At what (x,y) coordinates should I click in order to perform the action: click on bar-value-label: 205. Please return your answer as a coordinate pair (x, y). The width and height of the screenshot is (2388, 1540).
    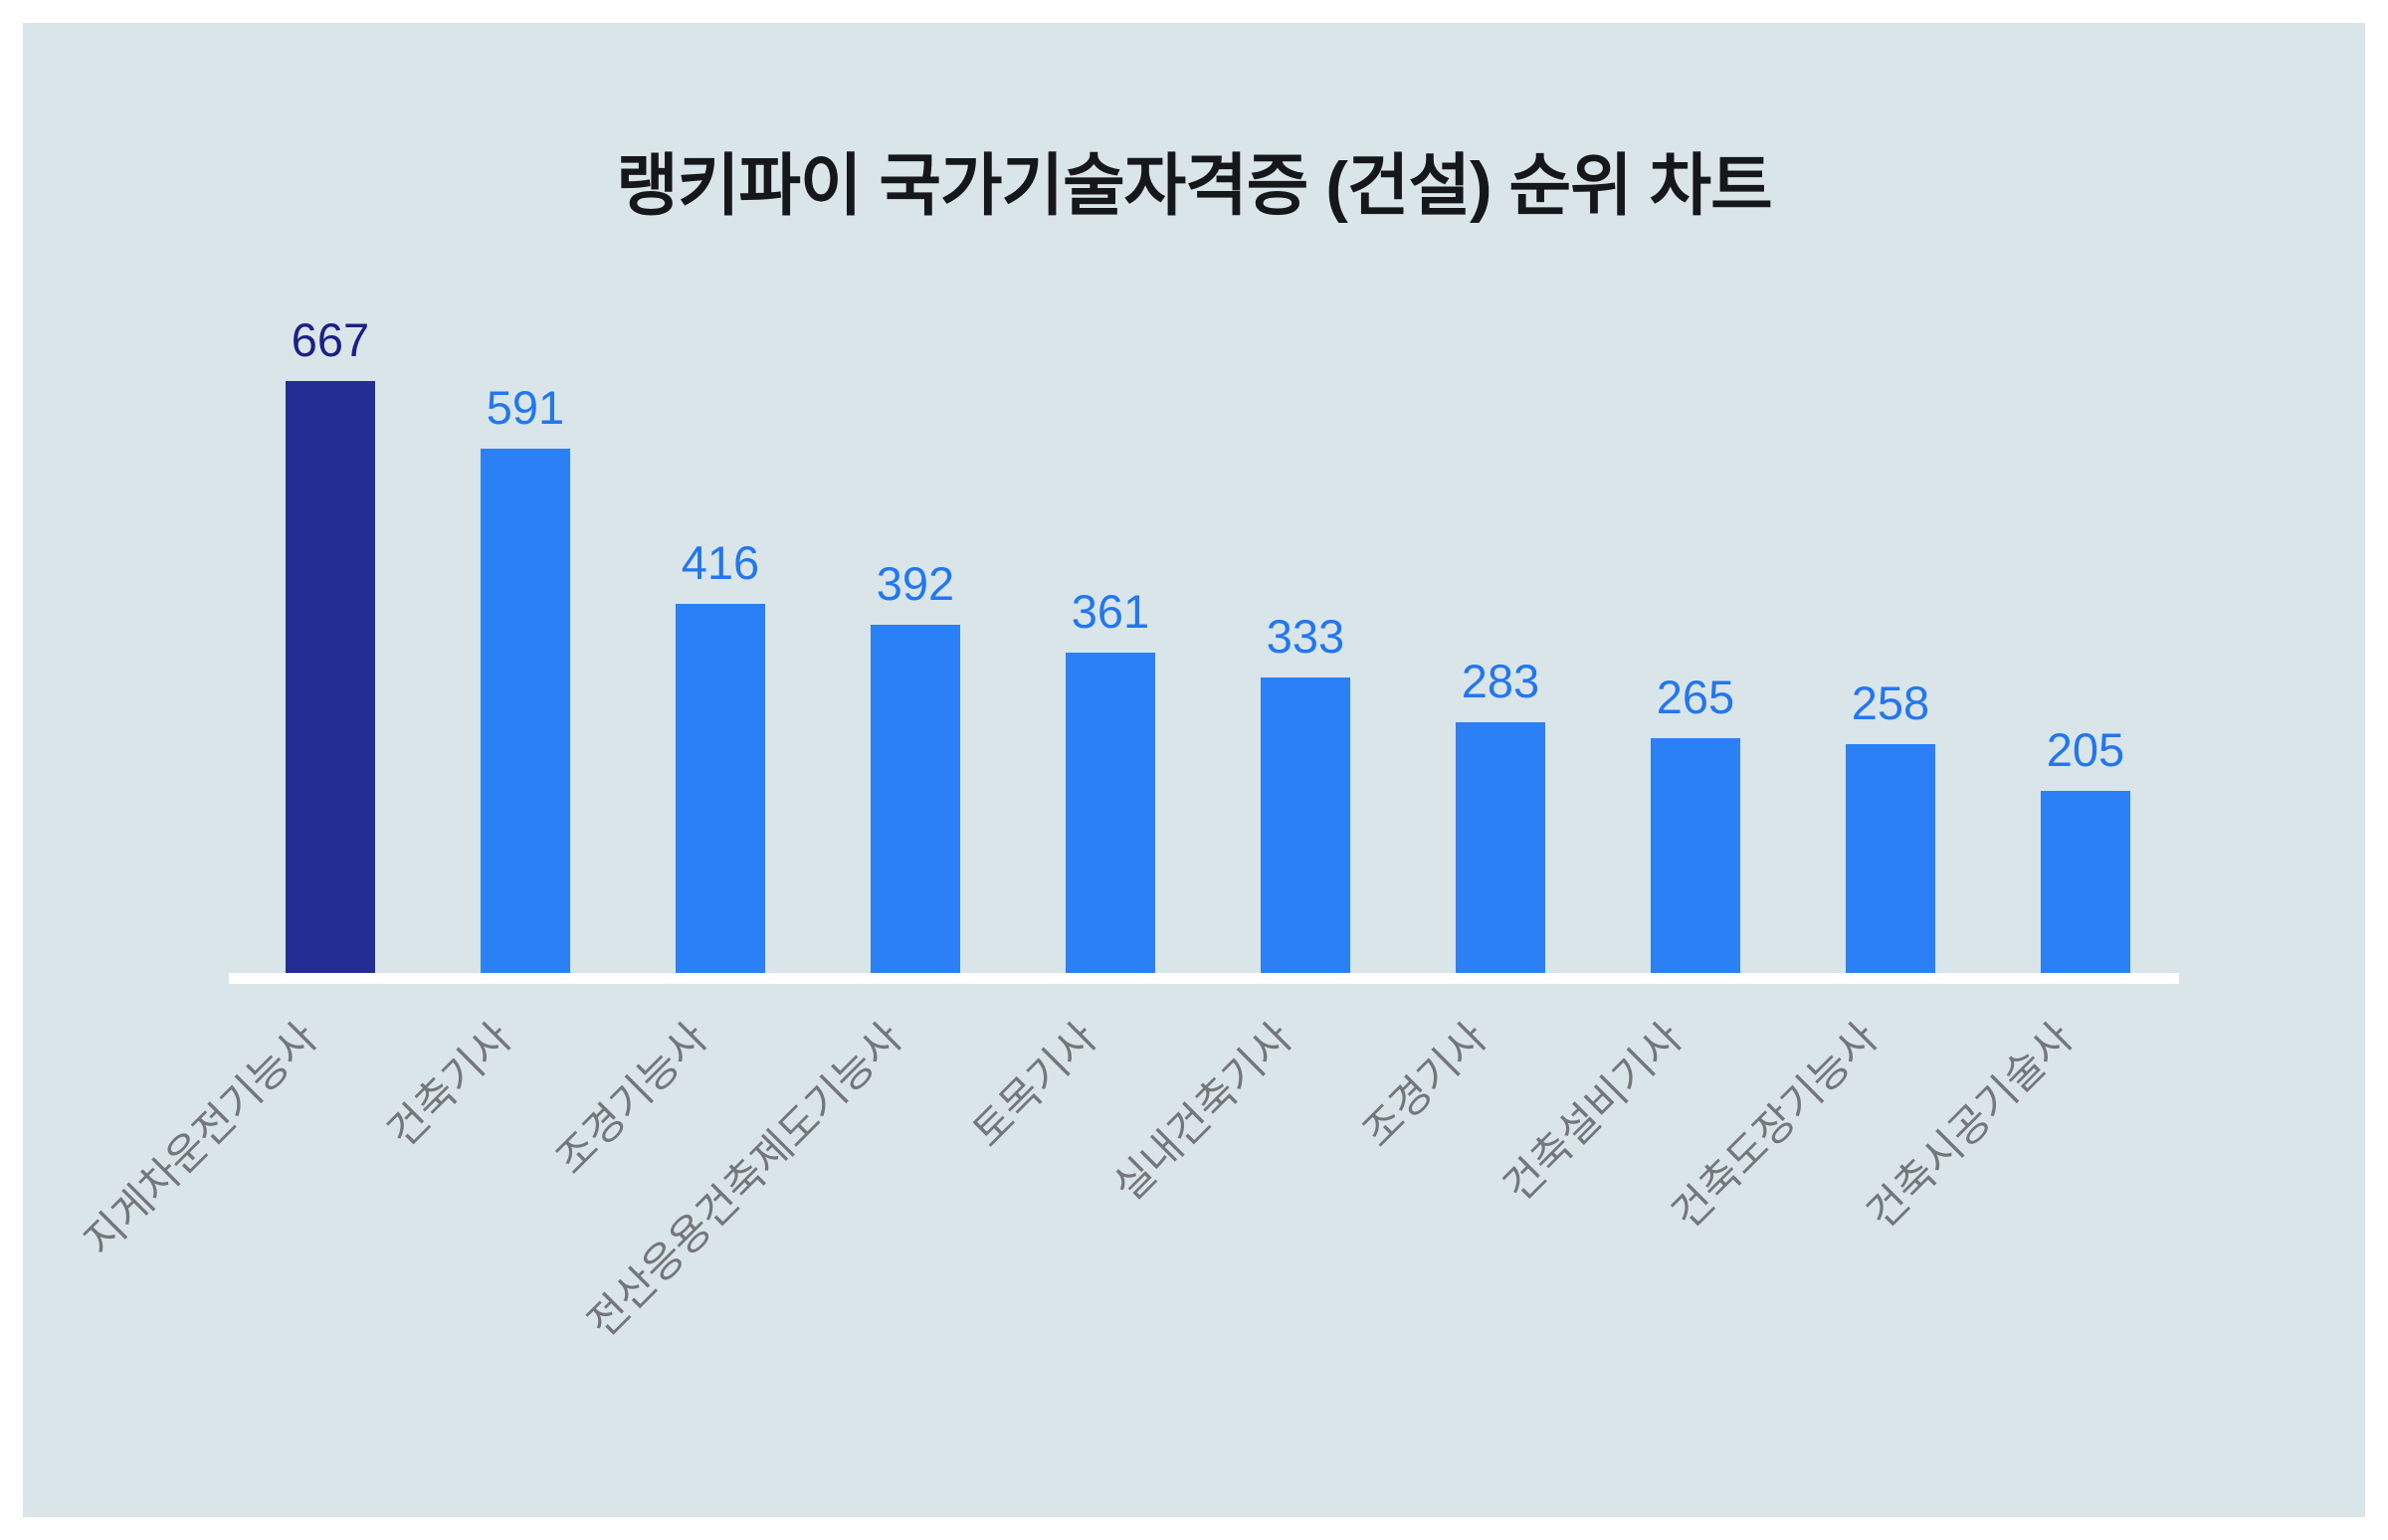
    Looking at the image, I should click on (2085, 749).